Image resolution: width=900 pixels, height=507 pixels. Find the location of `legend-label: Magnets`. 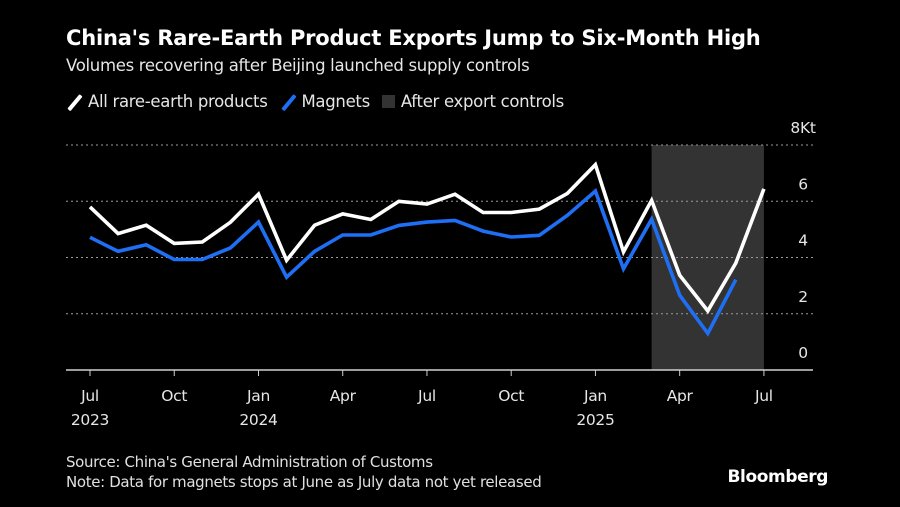

legend-label: Magnets is located at coordinates (336, 101).